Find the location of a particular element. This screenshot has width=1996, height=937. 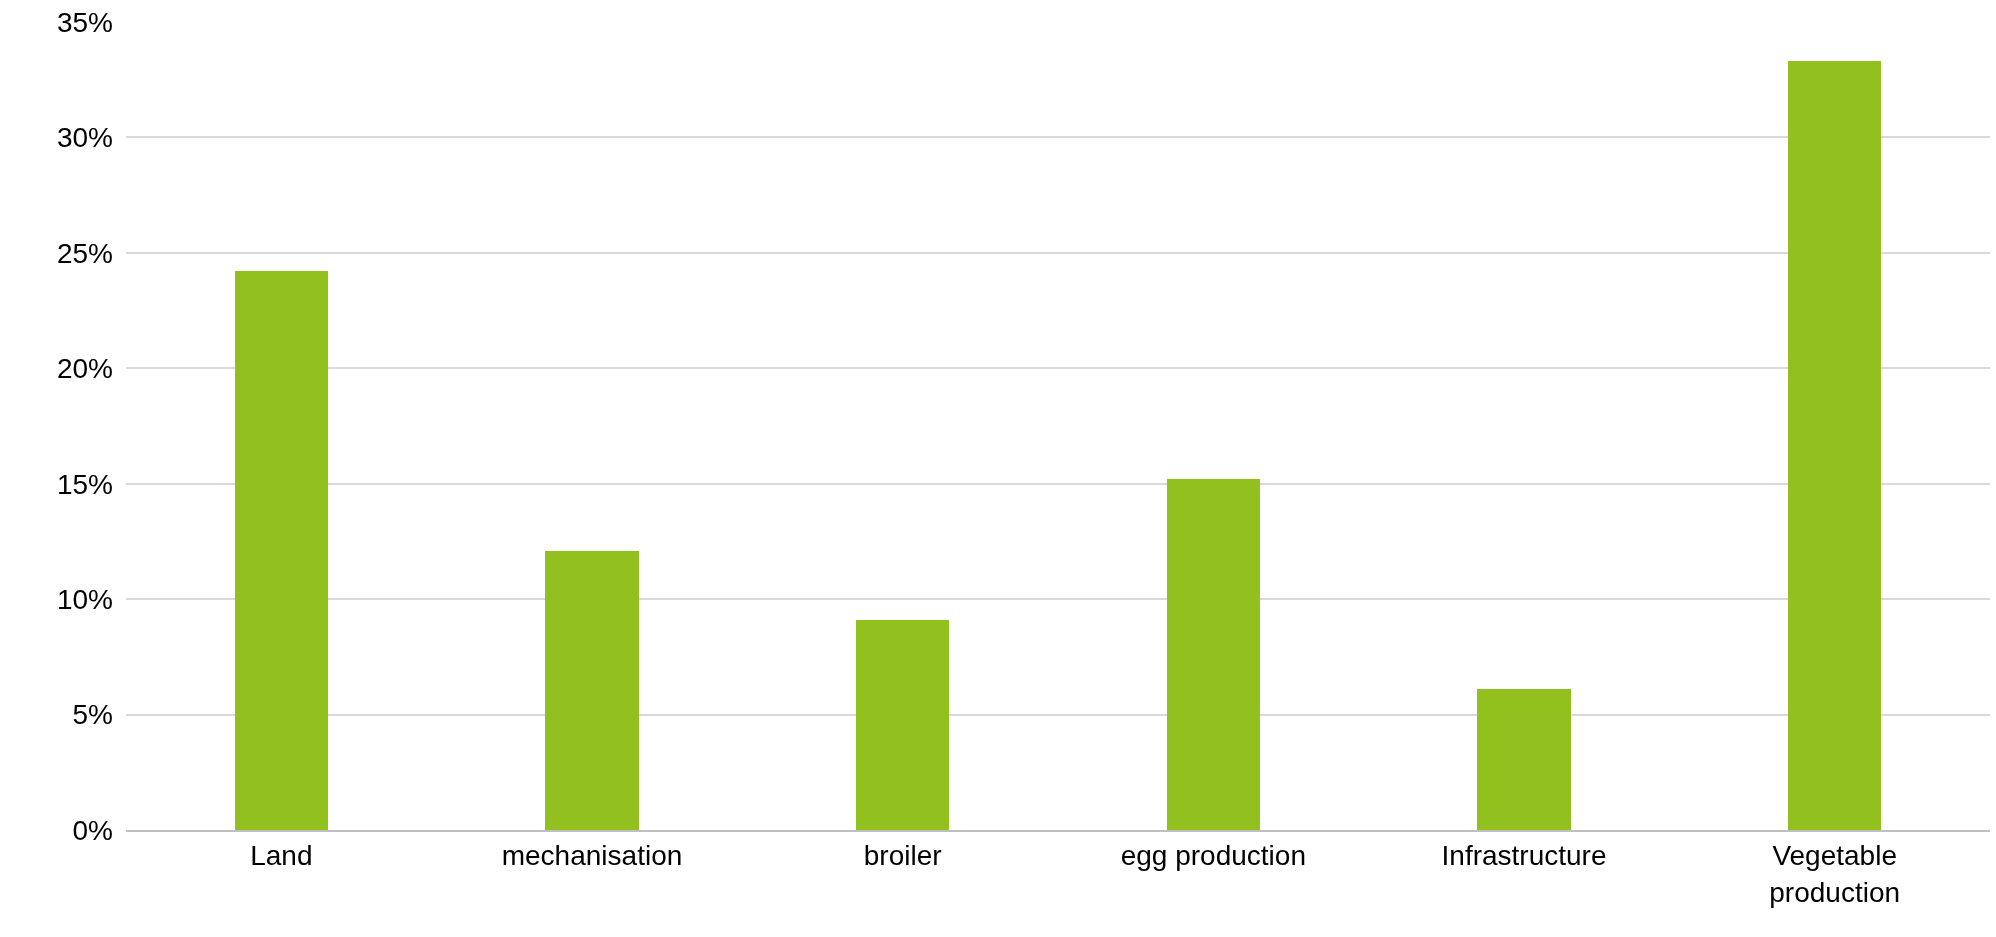

y-tick-label: 5% is located at coordinates (92, 715).